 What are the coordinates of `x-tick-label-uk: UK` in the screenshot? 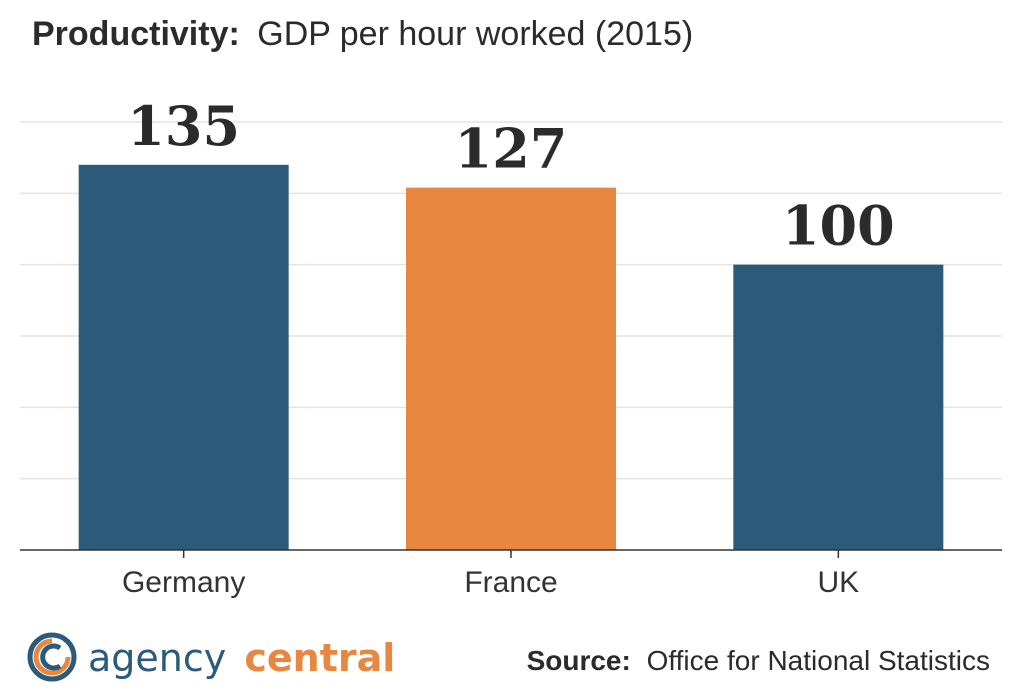 It's located at (838, 582).